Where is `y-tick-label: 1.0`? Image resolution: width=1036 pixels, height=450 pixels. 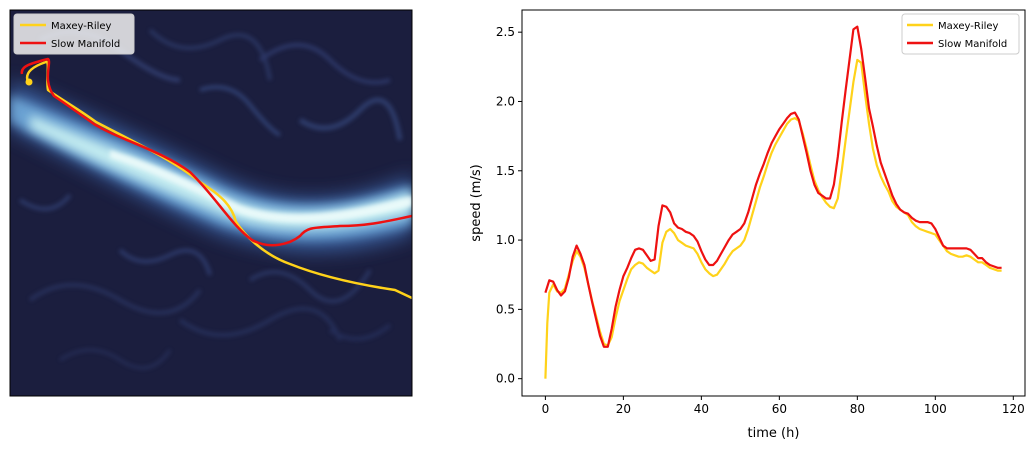 y-tick-label: 1.0 is located at coordinates (505, 240).